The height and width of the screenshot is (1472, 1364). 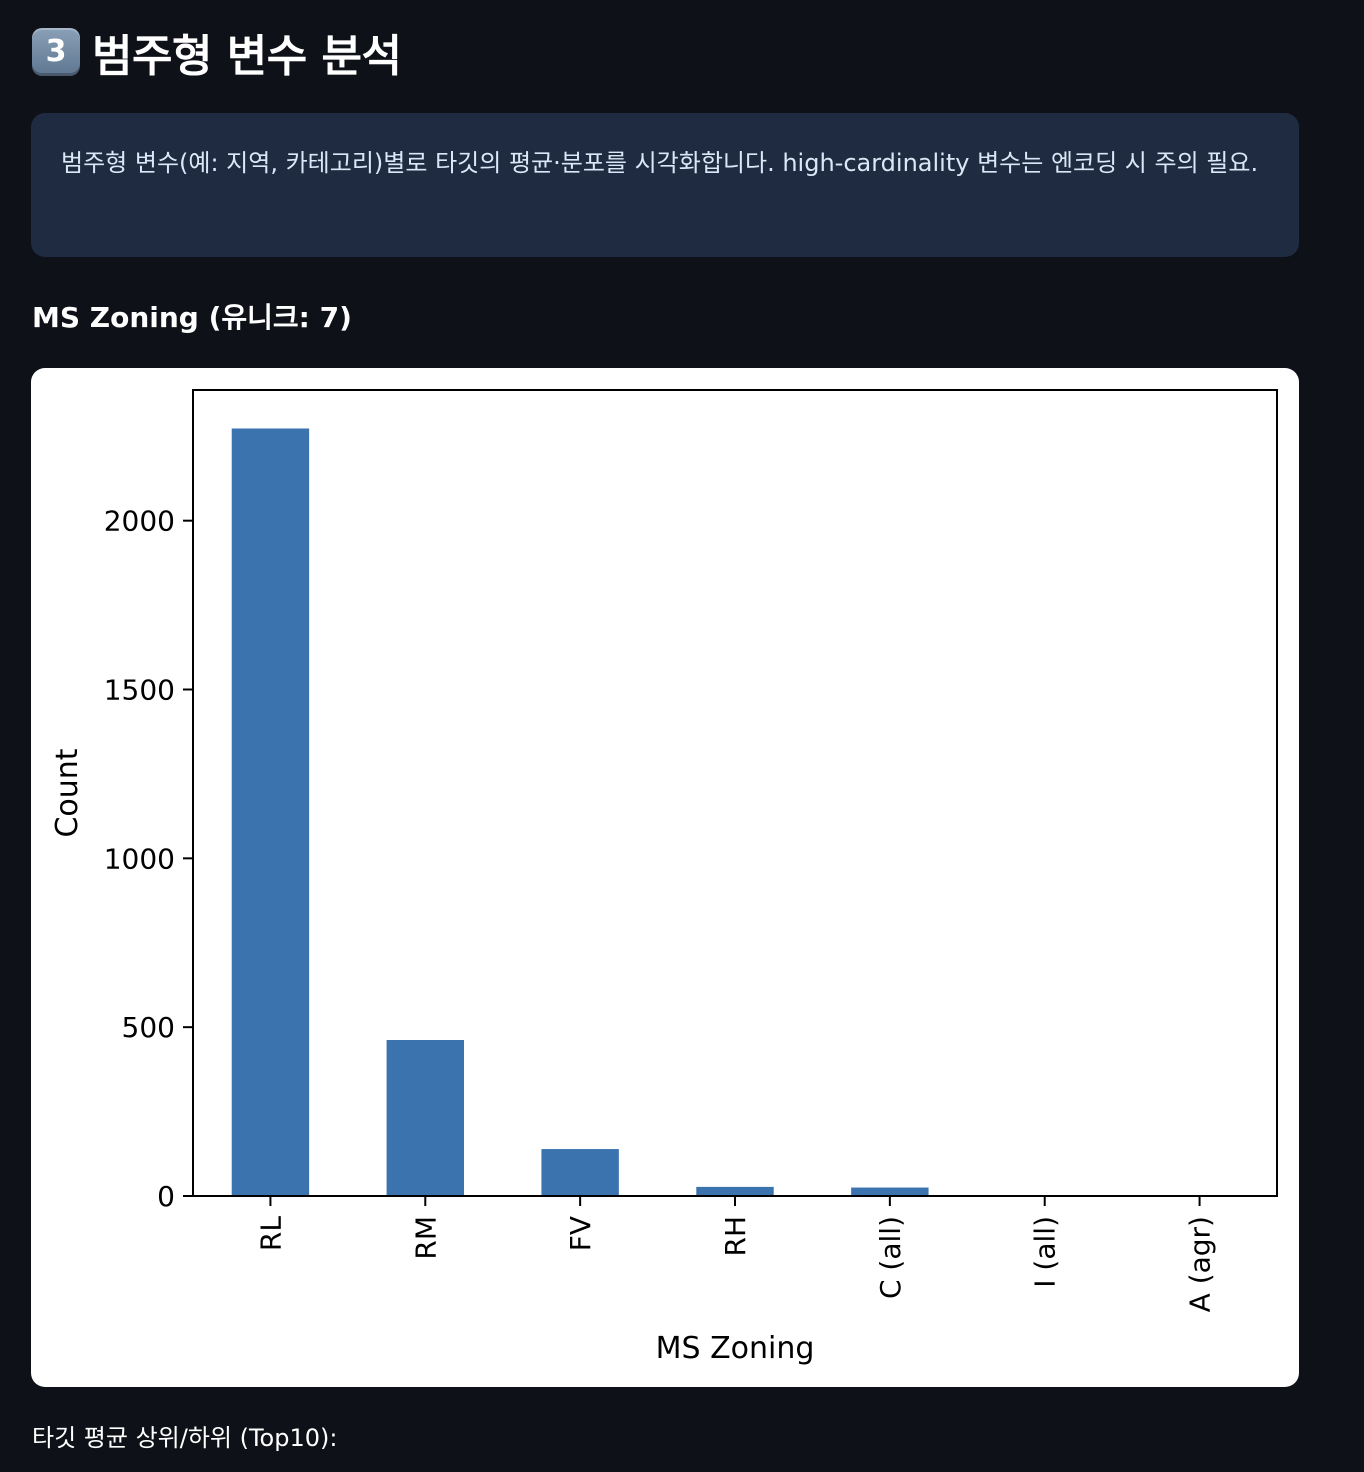 What do you see at coordinates (735, 1348) in the screenshot?
I see `x-axis-label: MS Zoning` at bounding box center [735, 1348].